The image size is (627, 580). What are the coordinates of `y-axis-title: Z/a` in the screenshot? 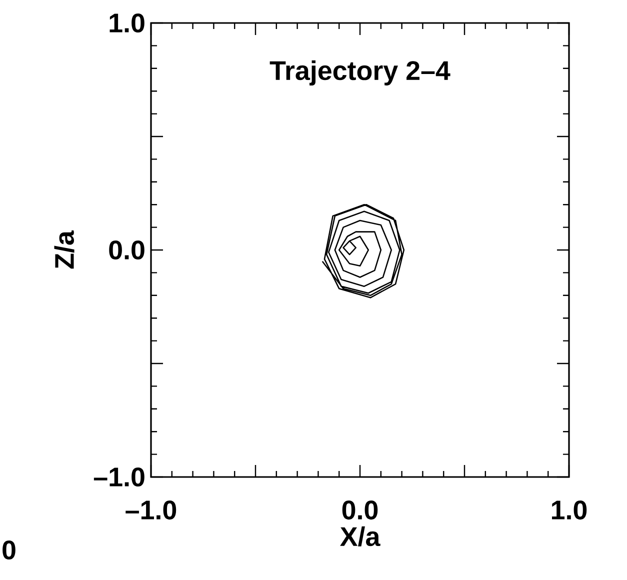 It's located at (64, 249).